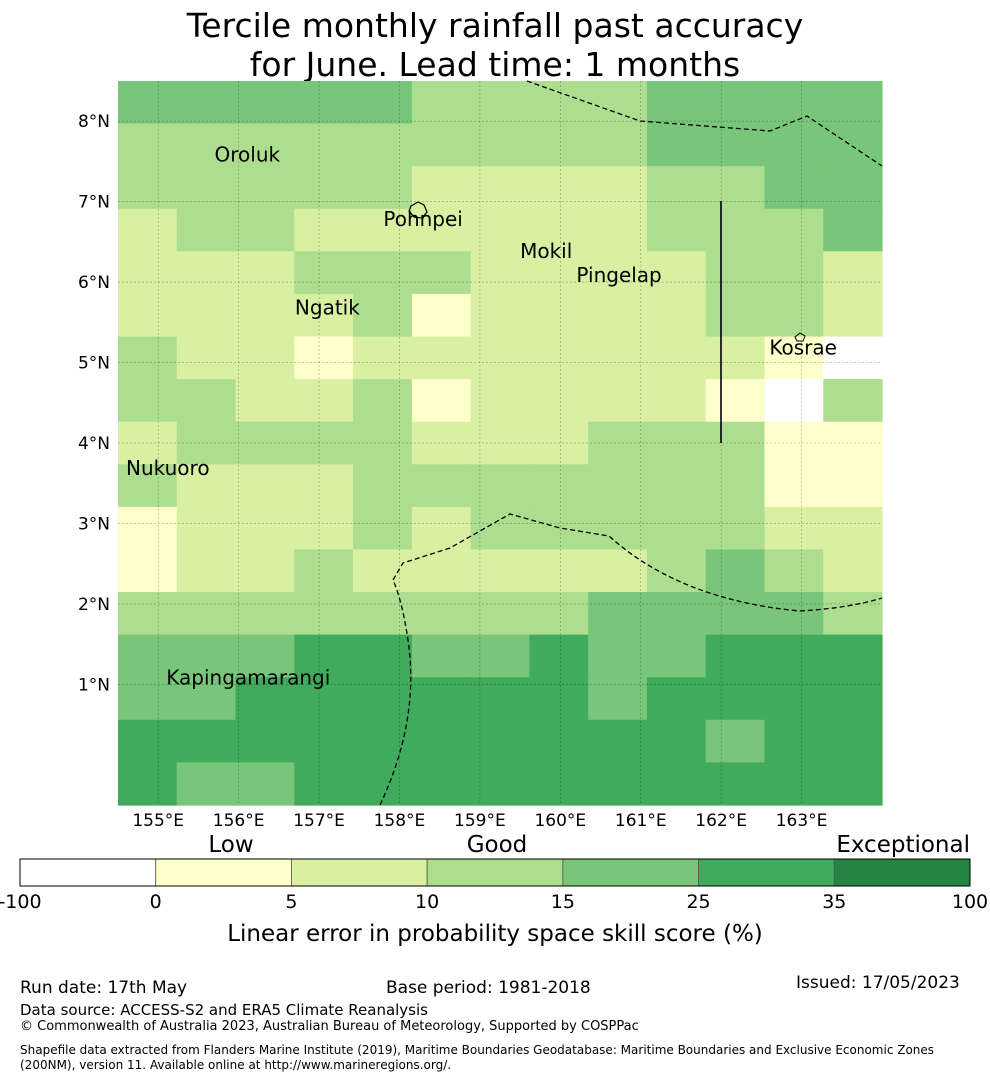 This screenshot has width=990, height=1080. What do you see at coordinates (721, 821) in the screenshot?
I see `lon-tick-label: 162°E` at bounding box center [721, 821].